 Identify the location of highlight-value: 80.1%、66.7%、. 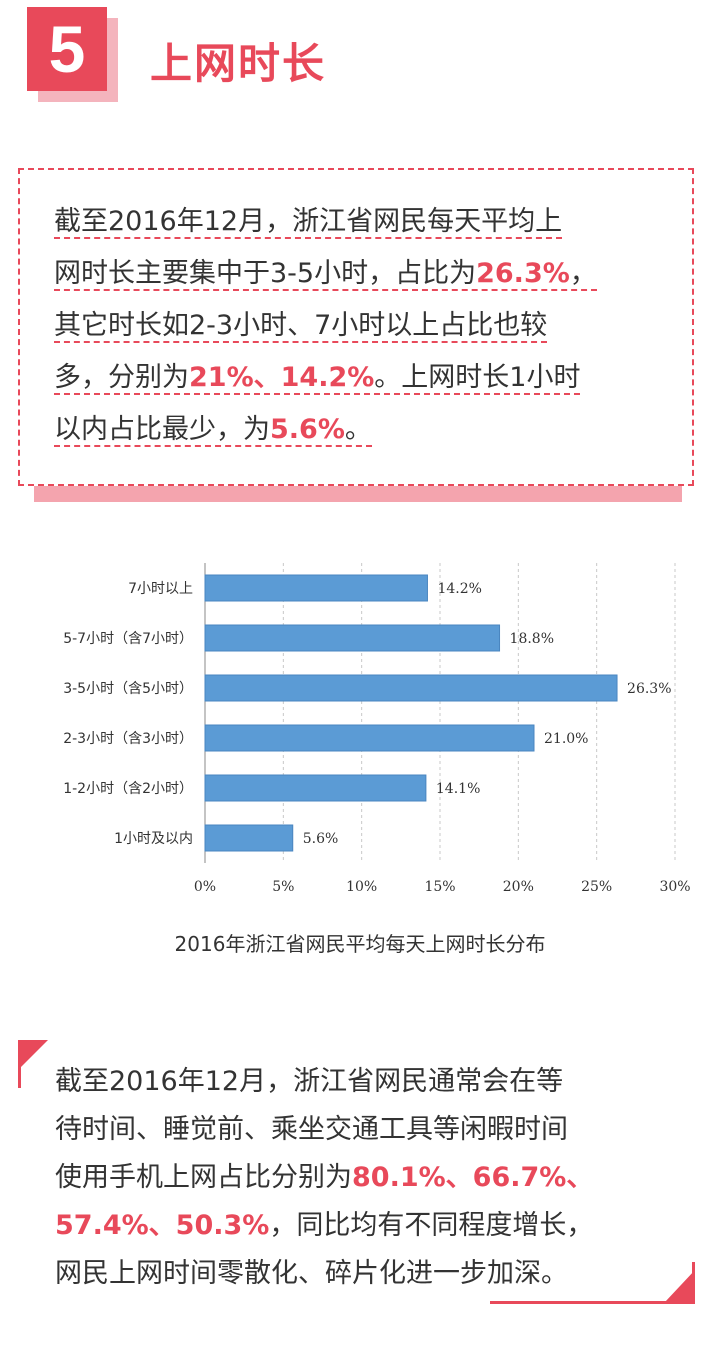
(473, 1177).